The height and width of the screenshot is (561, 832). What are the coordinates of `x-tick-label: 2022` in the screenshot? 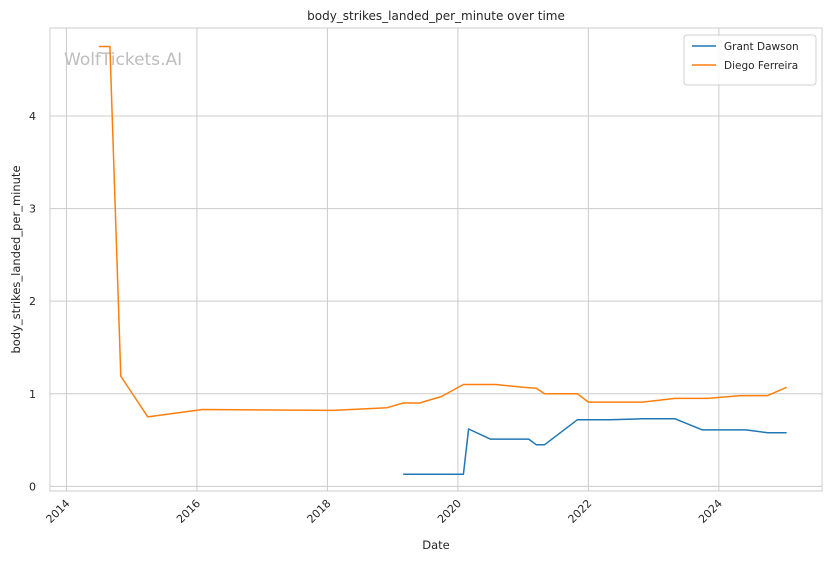 It's located at (580, 511).